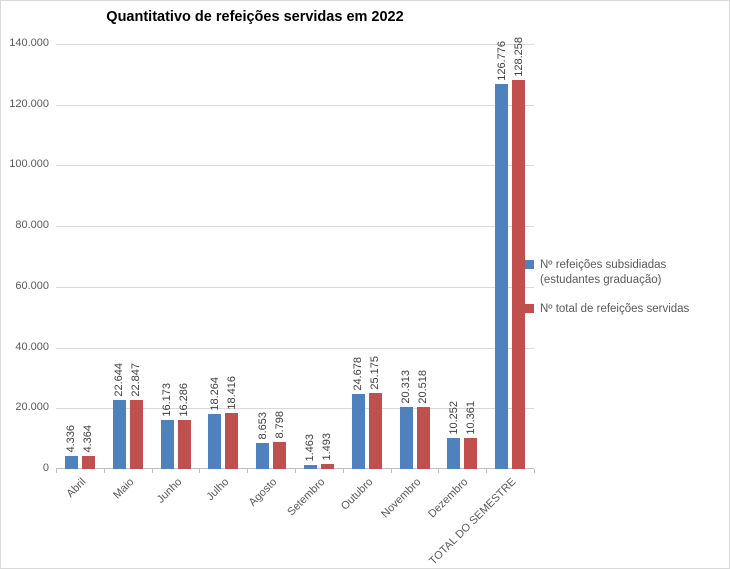 The width and height of the screenshot is (730, 569). I want to click on data-label: 22.644, so click(119, 380).